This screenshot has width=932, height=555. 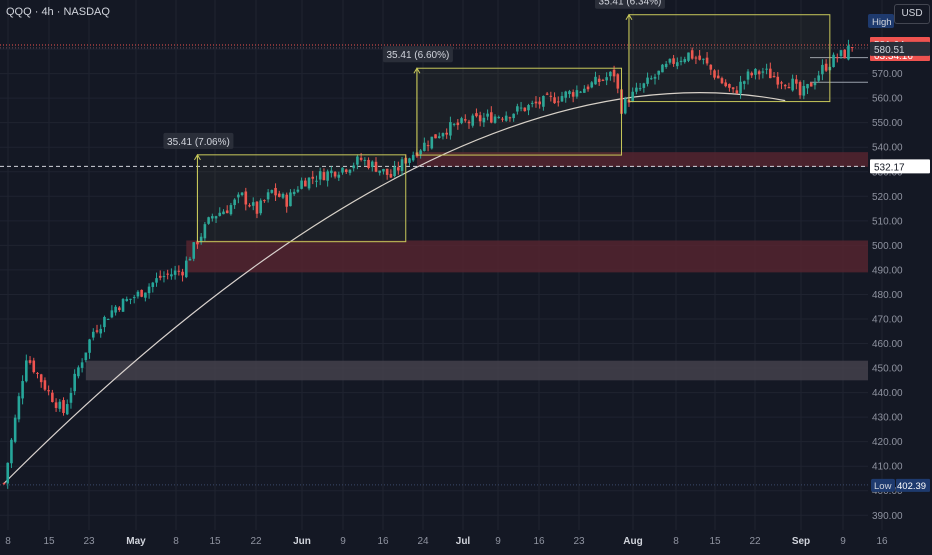 I want to click on support-zone, so click(x=477, y=370).